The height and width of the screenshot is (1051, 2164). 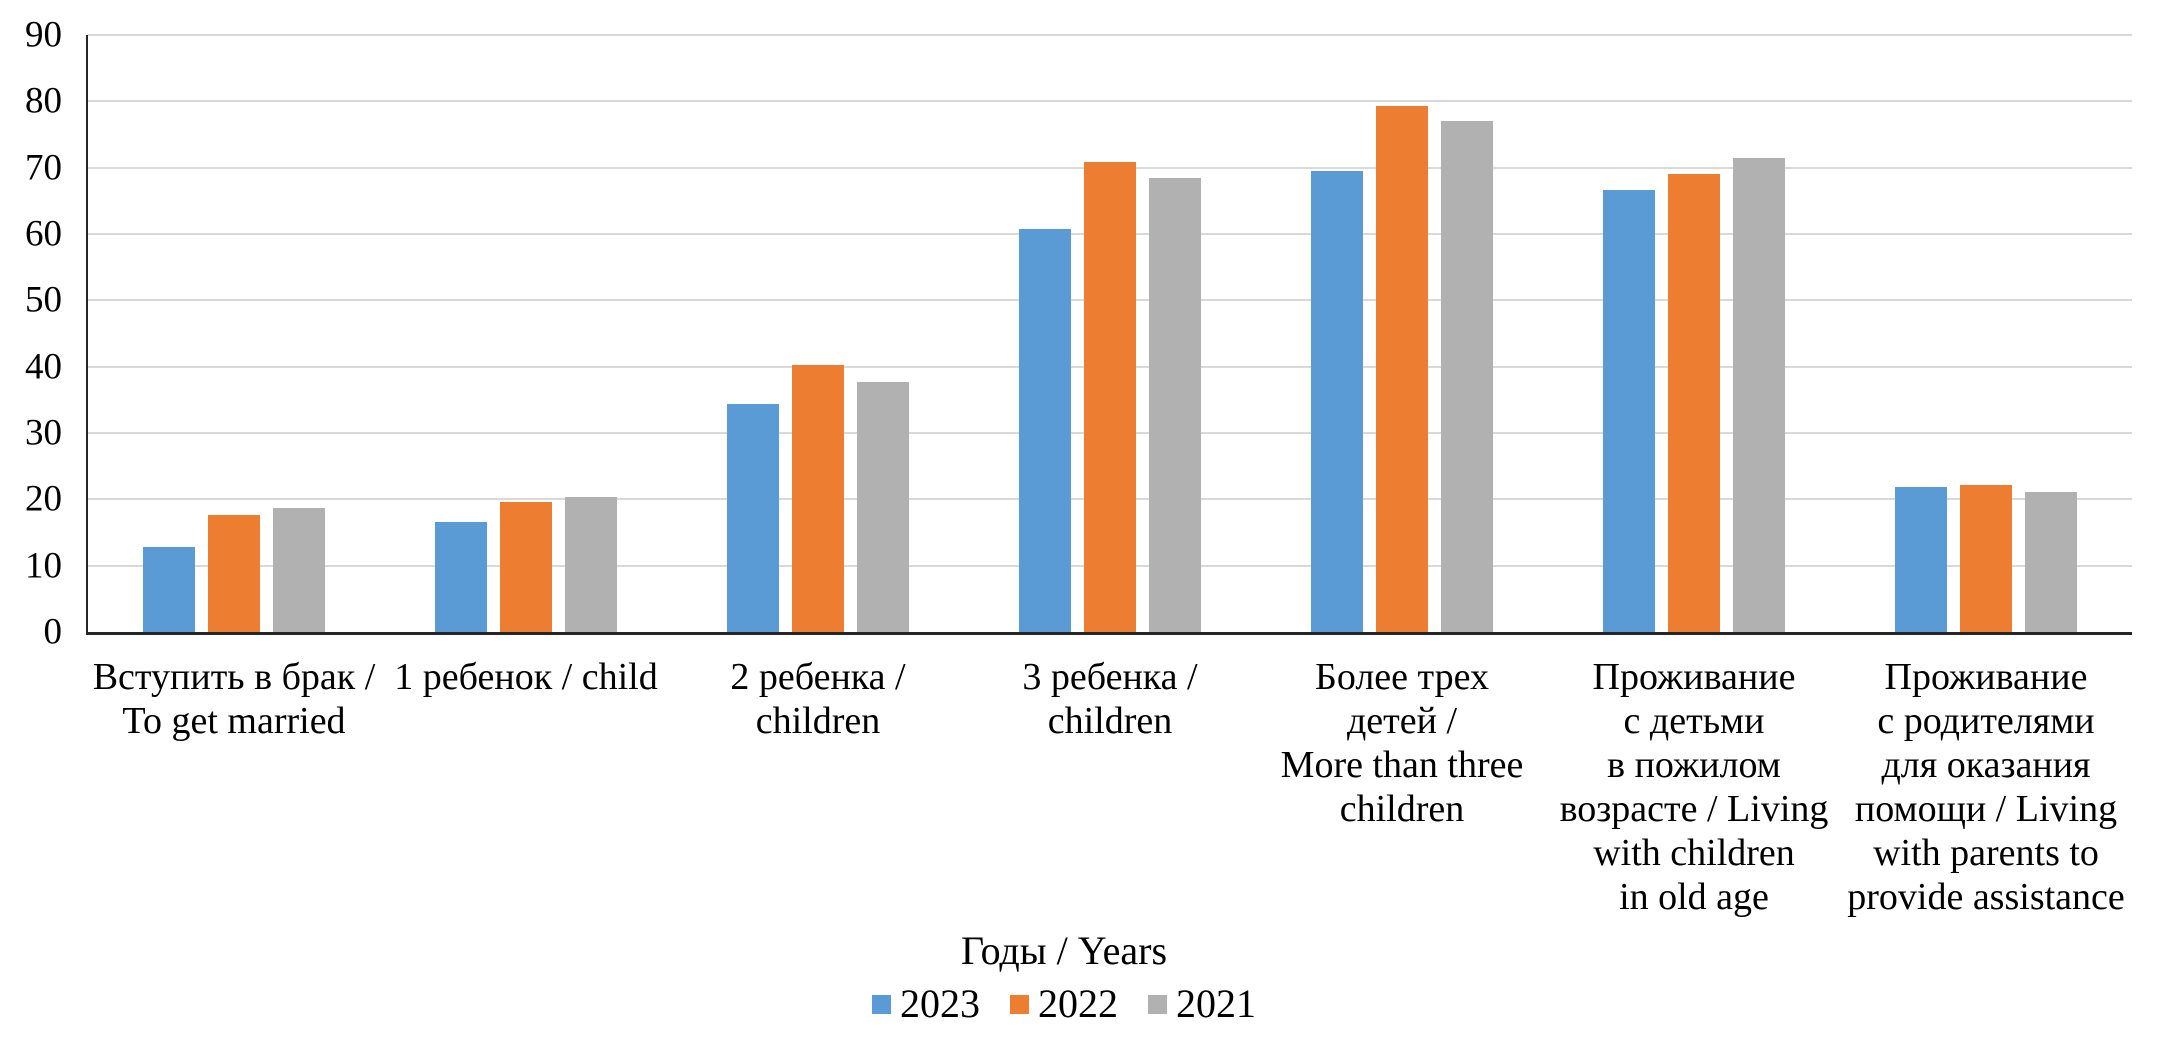 What do you see at coordinates (940, 1003) in the screenshot?
I see `legend-label-2023: 2023` at bounding box center [940, 1003].